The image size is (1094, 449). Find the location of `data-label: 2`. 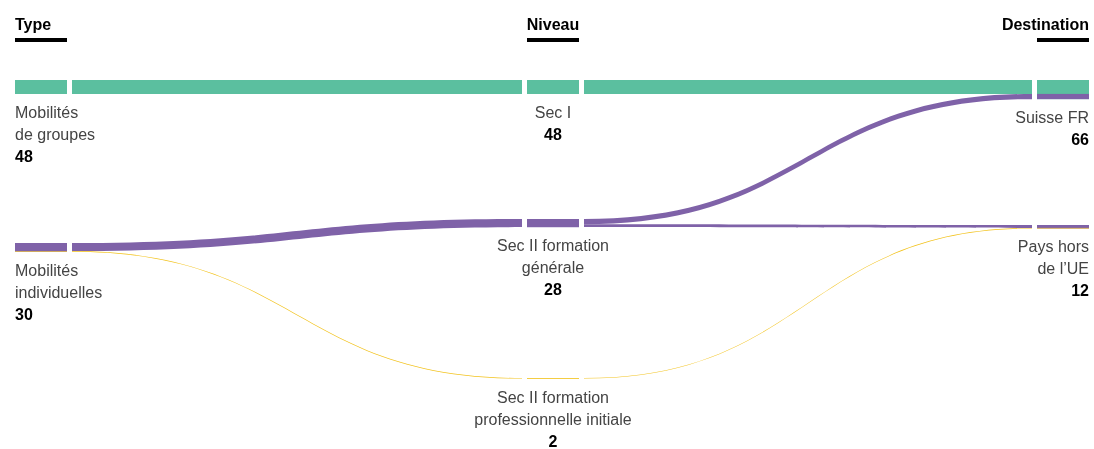

data-label: 2 is located at coordinates (553, 441).